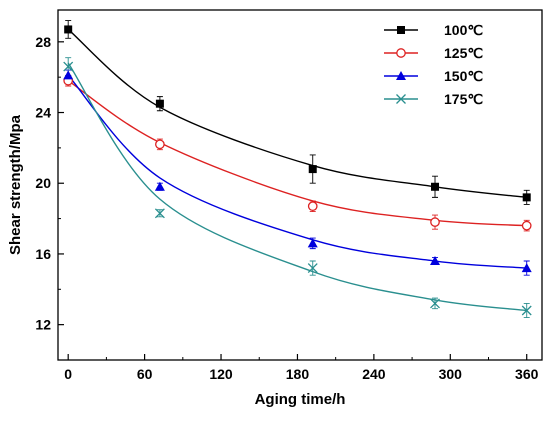  Describe the element at coordinates (300, 399) in the screenshot. I see `x-axis-label: Aging time/h` at that location.